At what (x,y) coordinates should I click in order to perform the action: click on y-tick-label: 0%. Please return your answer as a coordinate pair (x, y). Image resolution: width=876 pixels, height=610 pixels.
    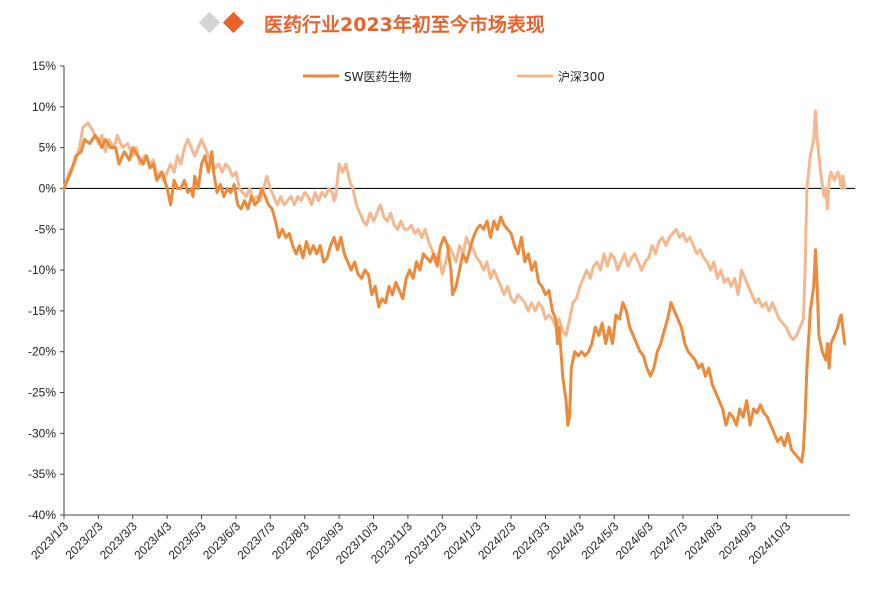
    Looking at the image, I should click on (48, 188).